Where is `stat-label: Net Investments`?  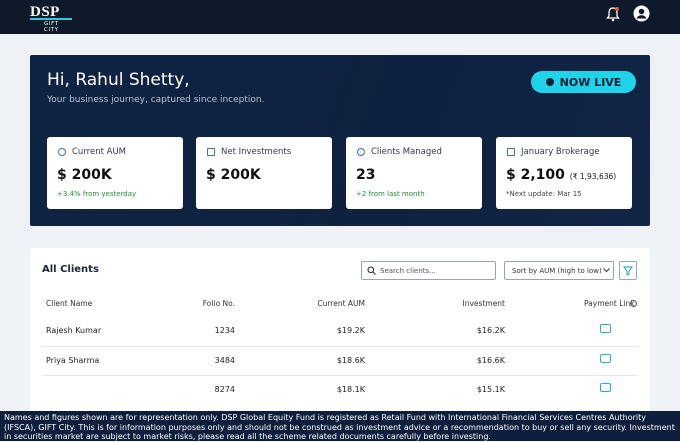
stat-label: Net Investments is located at coordinates (256, 152).